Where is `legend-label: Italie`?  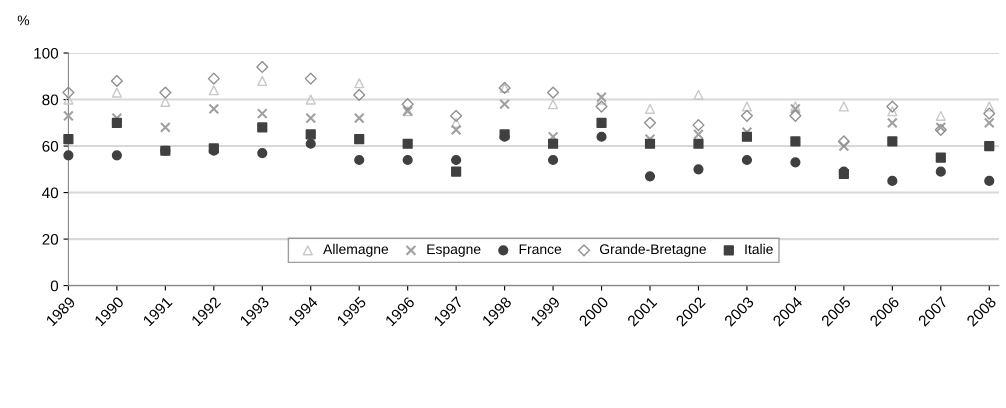 legend-label: Italie is located at coordinates (759, 249).